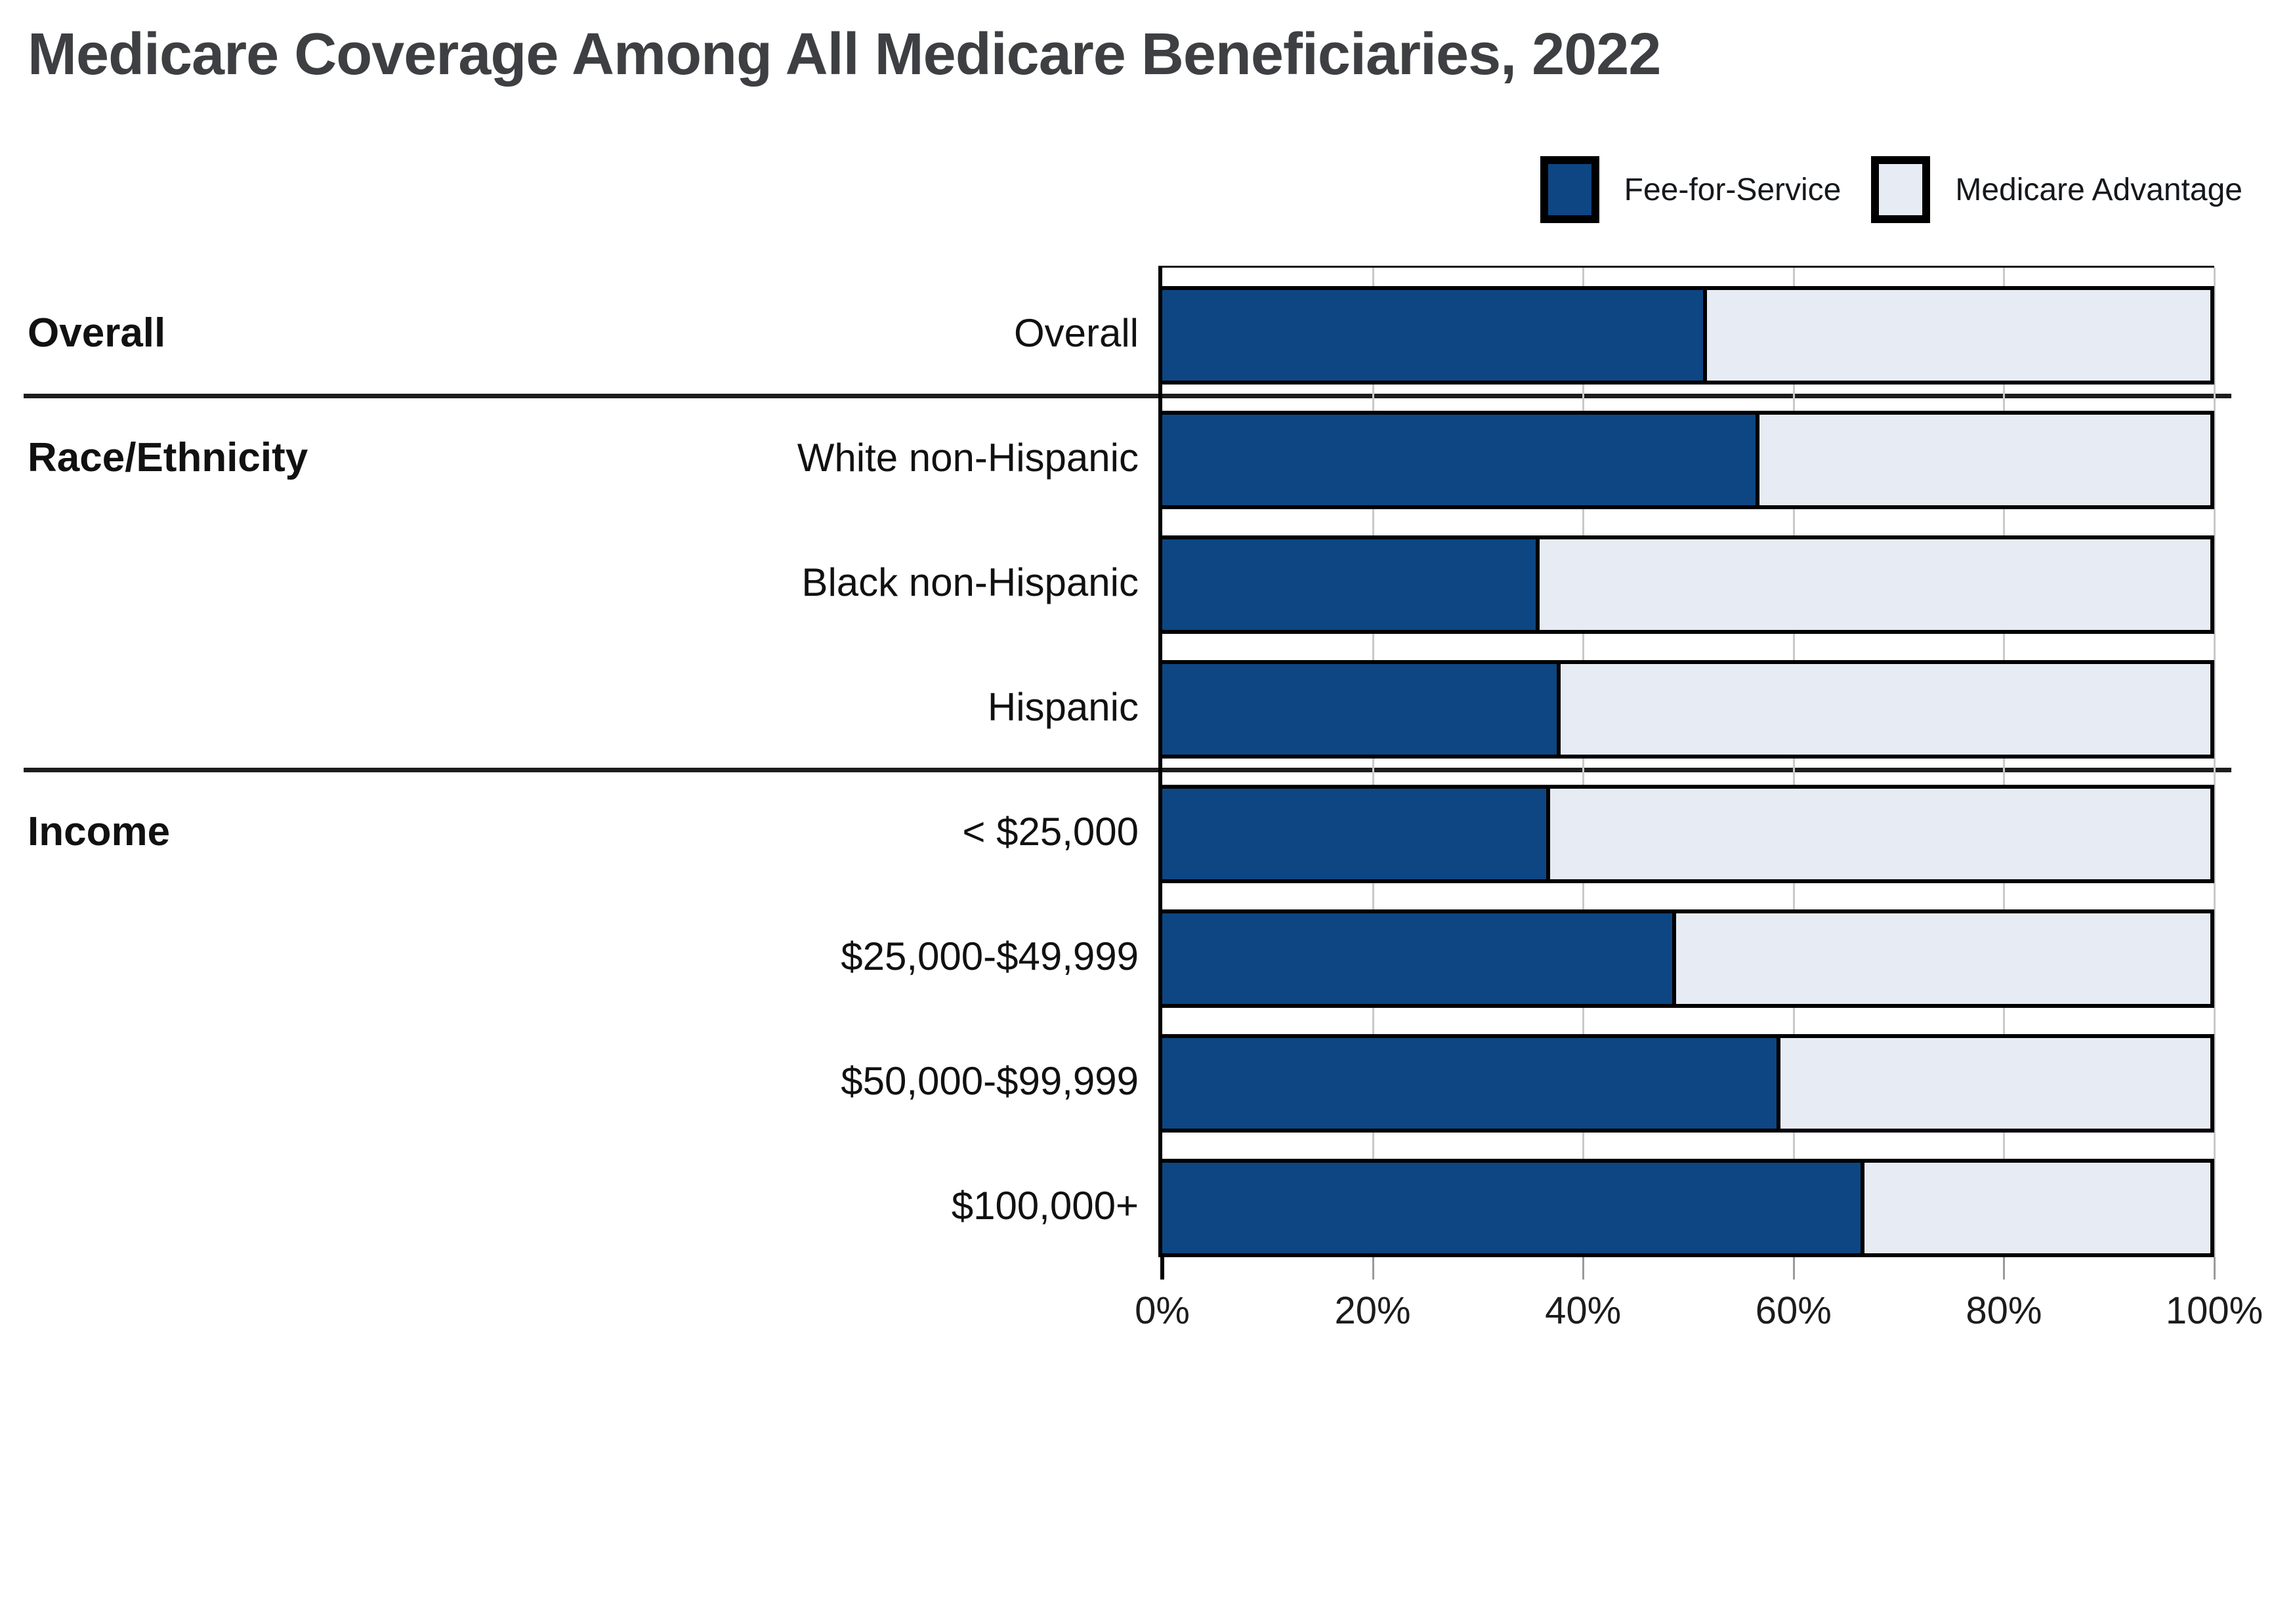 The image size is (2274, 1624). I want to click on x-tick-label: 40%, so click(1583, 1311).